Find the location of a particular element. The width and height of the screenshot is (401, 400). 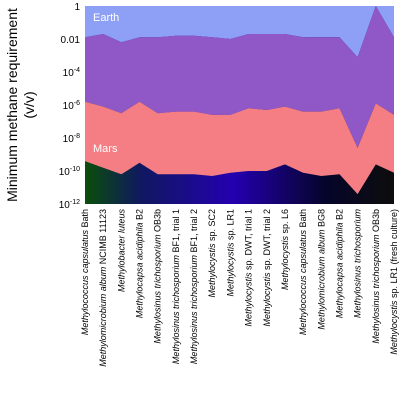

x-category-label: Methylosinus trichosporium is located at coordinates (358, 264).